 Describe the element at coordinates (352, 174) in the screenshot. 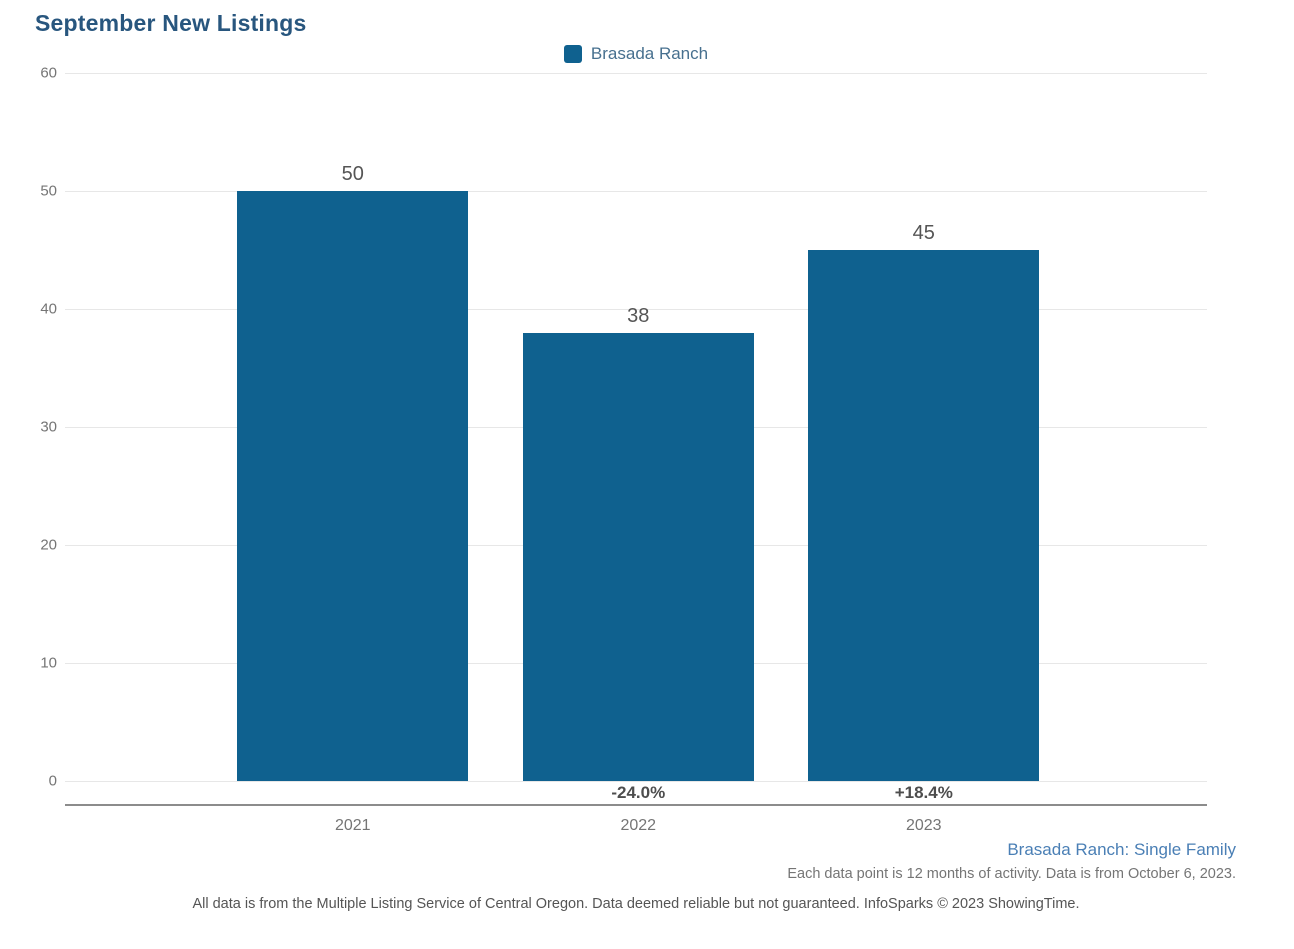

I see `bar-value-label: 50` at that location.